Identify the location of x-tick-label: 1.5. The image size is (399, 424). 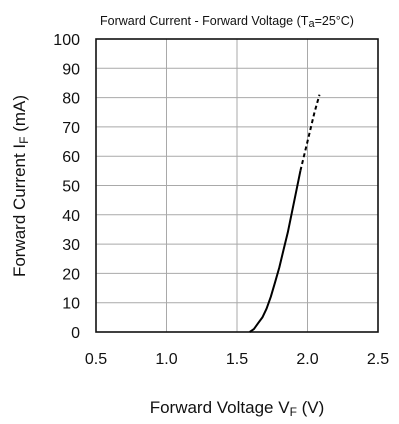
(237, 359).